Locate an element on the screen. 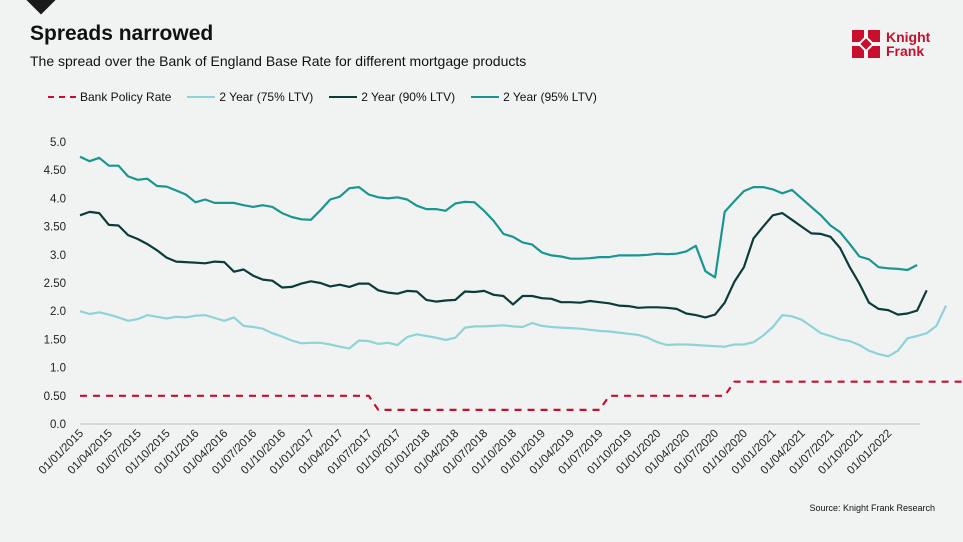 The image size is (963, 542). legend-label: 2 Year (75% LTV) is located at coordinates (266, 97).